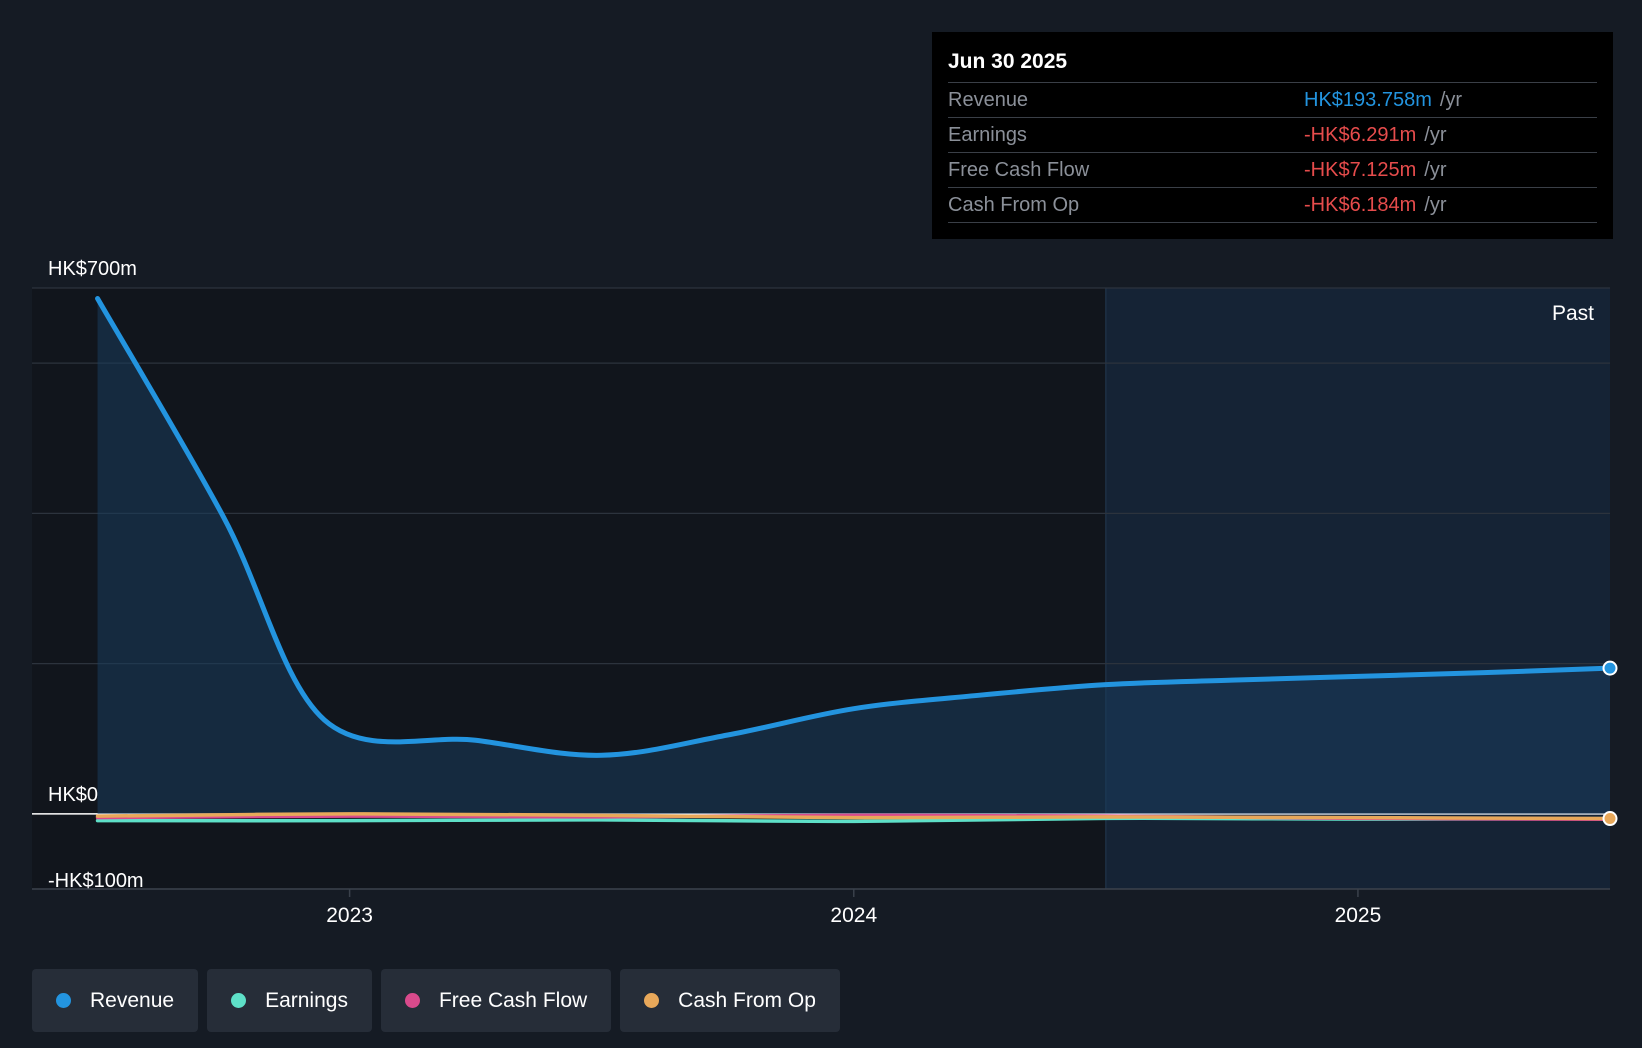 This screenshot has height=1048, width=1642. What do you see at coordinates (987, 134) in the screenshot?
I see `tooltip-label: Earnings` at bounding box center [987, 134].